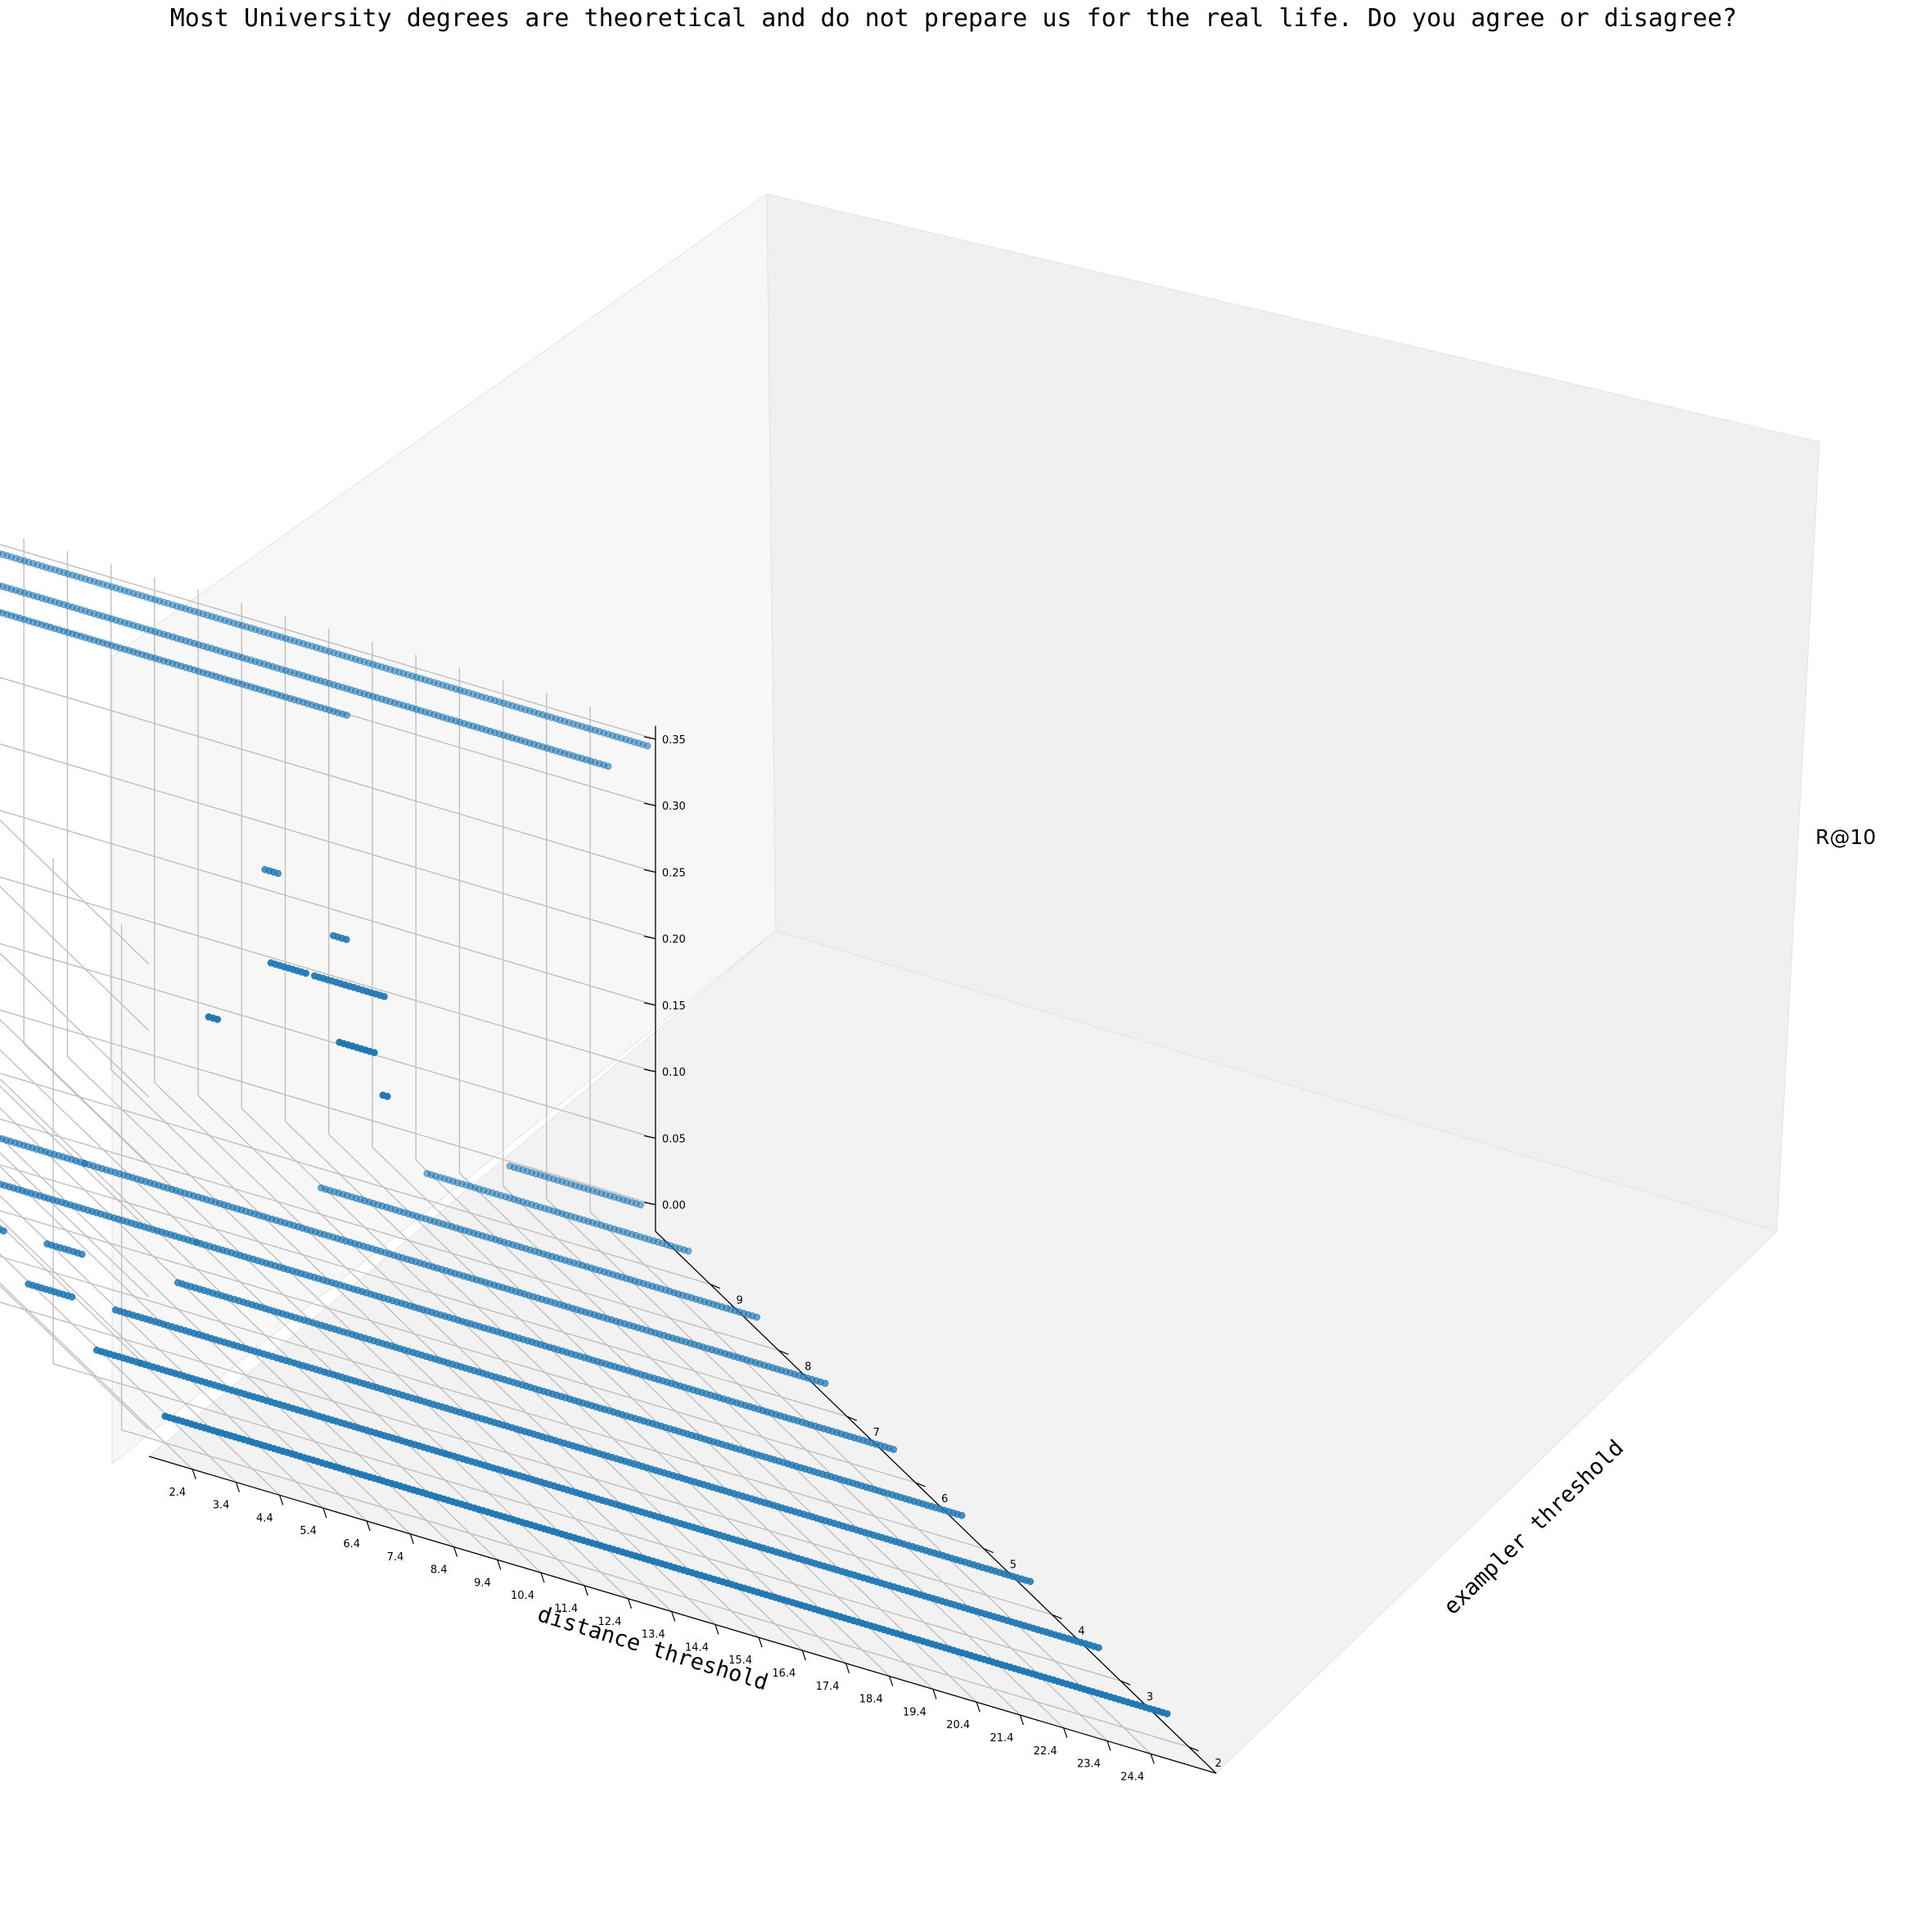 This screenshot has width=1907, height=1932. What do you see at coordinates (309, 1531) in the screenshot?
I see `x-tick-label: 5.4` at bounding box center [309, 1531].